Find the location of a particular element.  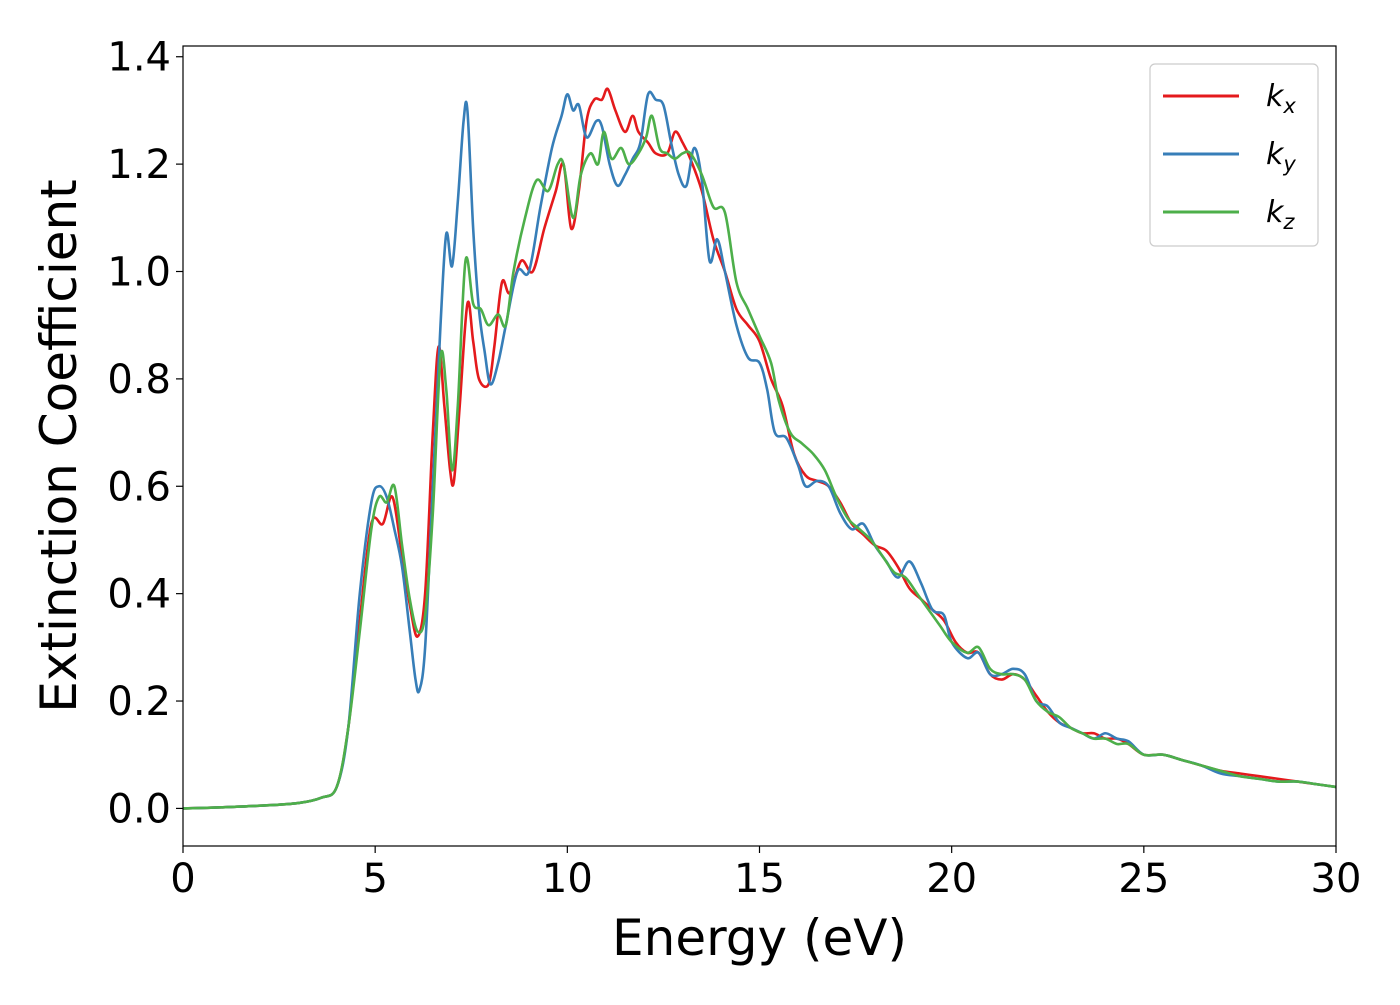

legend-label-z: kz is located at coordinates (1280, 214).